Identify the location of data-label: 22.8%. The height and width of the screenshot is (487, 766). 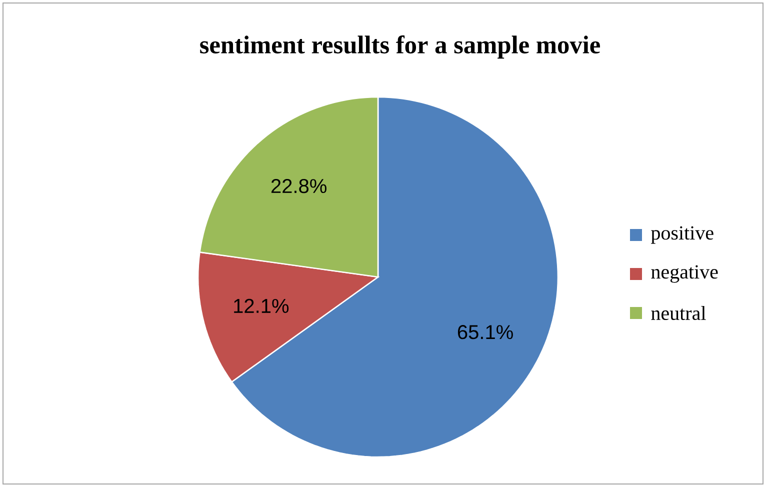
(298, 186).